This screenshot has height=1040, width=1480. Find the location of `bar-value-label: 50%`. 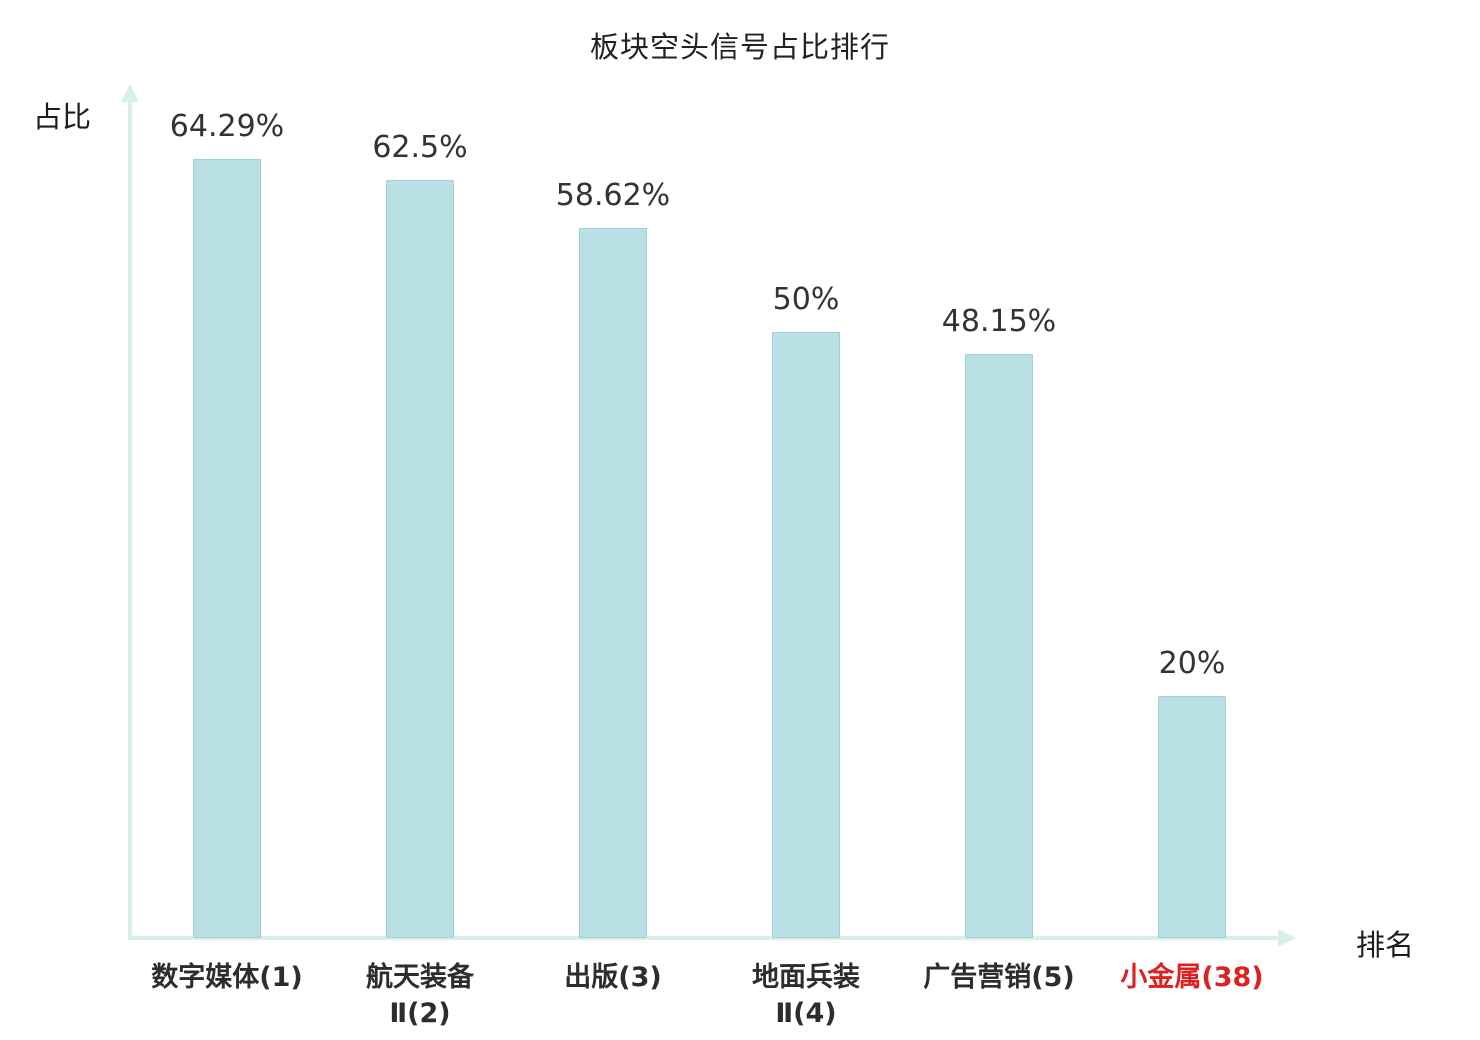

bar-value-label: 50% is located at coordinates (806, 299).